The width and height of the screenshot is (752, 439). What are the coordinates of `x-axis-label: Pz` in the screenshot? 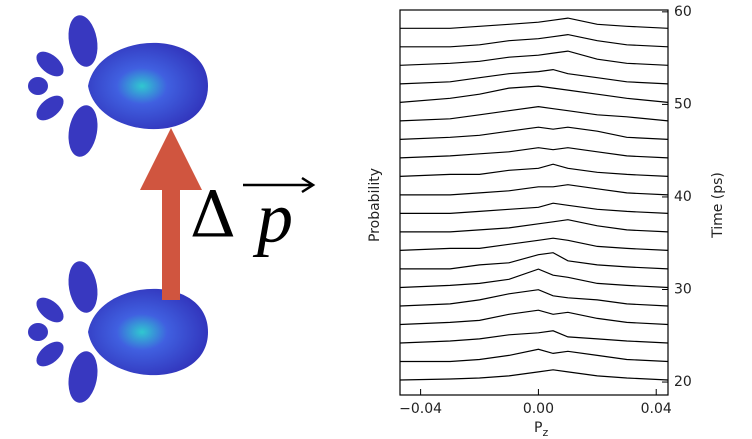 It's located at (541, 429).